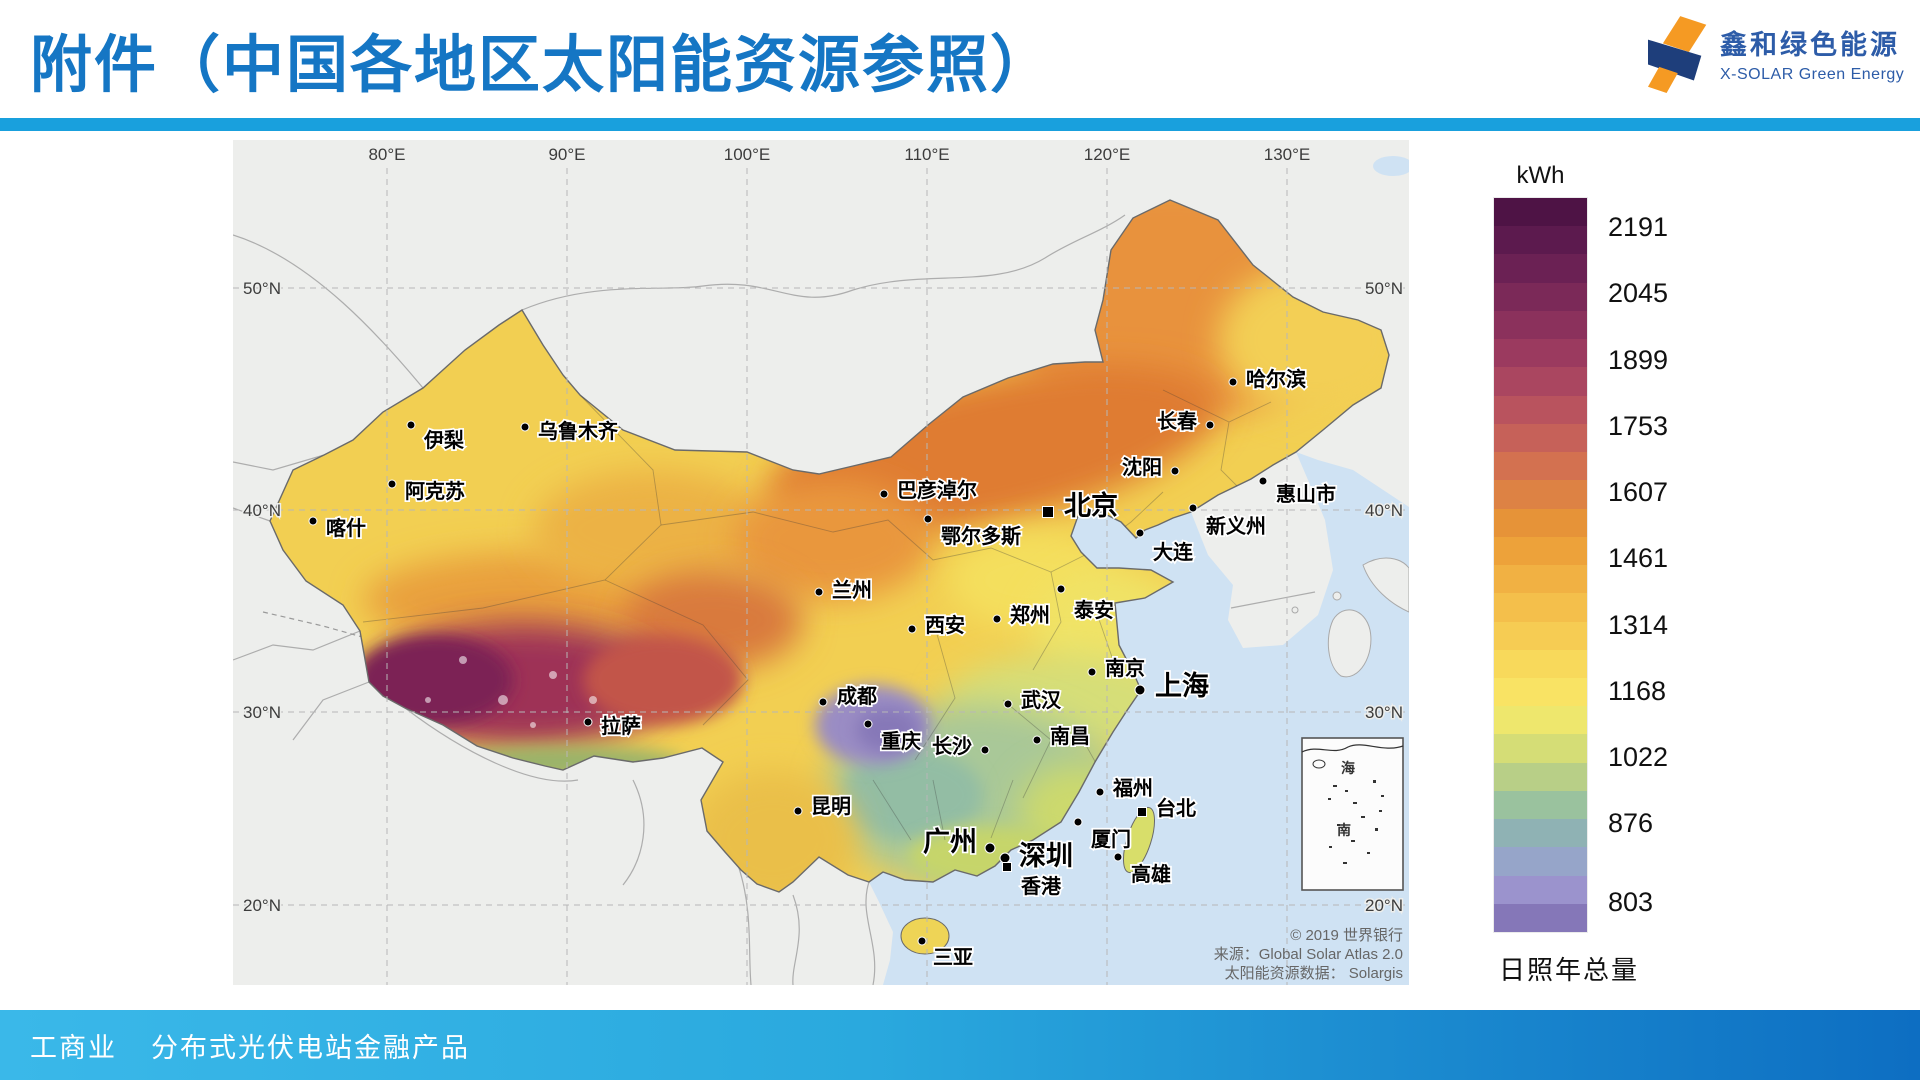  What do you see at coordinates (857, 696) in the screenshot?
I see `city-label-成都: 成都` at bounding box center [857, 696].